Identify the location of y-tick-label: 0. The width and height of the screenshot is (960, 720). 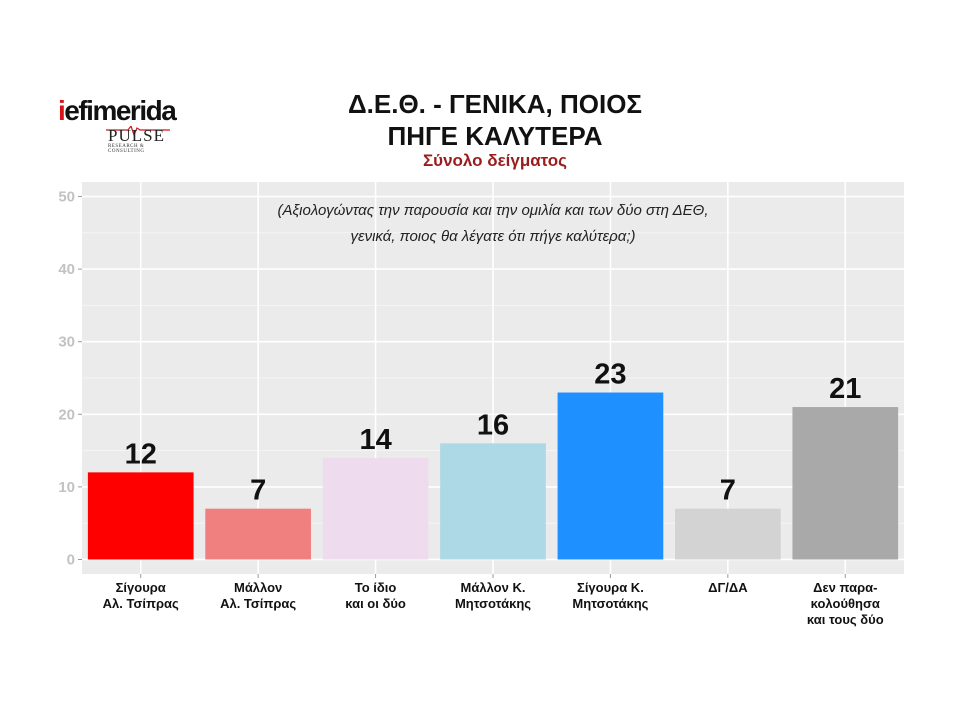
(71, 559).